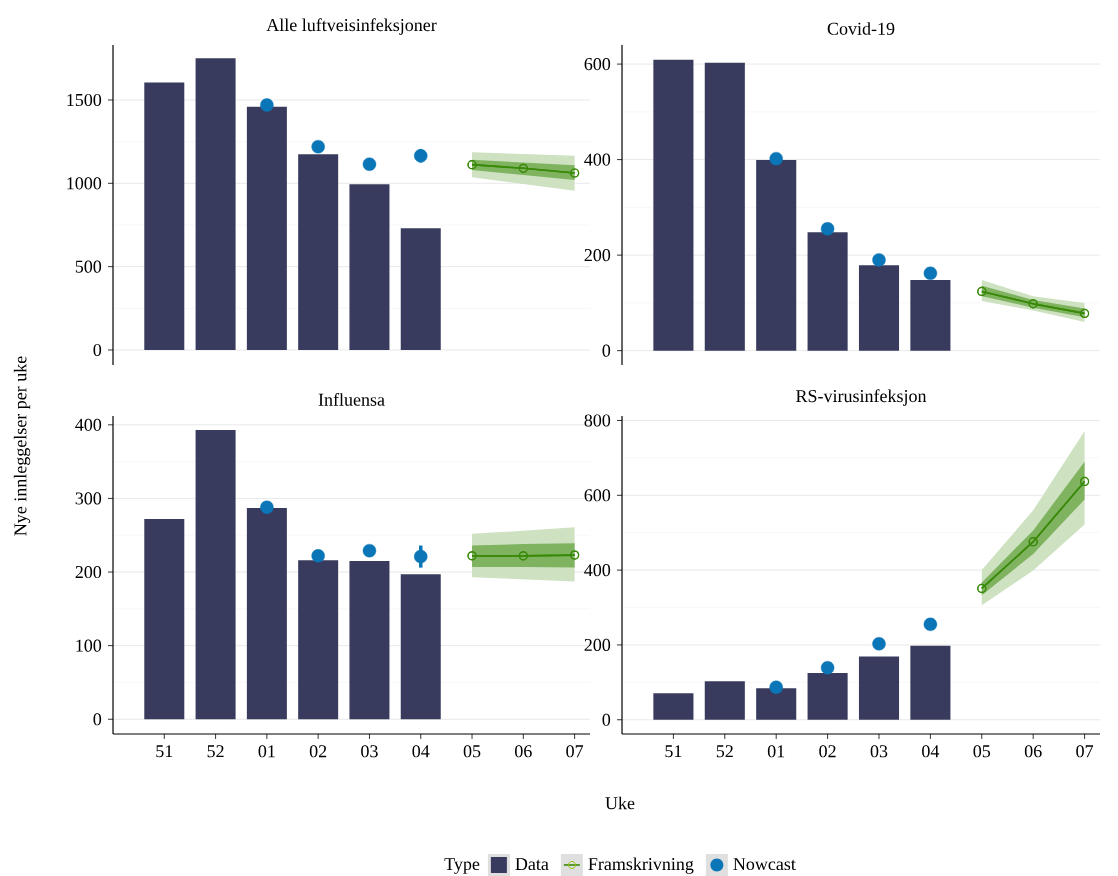 The image size is (1118, 876). I want to click on chart-title: Alle luftveisinfeksjoner, so click(351, 26).